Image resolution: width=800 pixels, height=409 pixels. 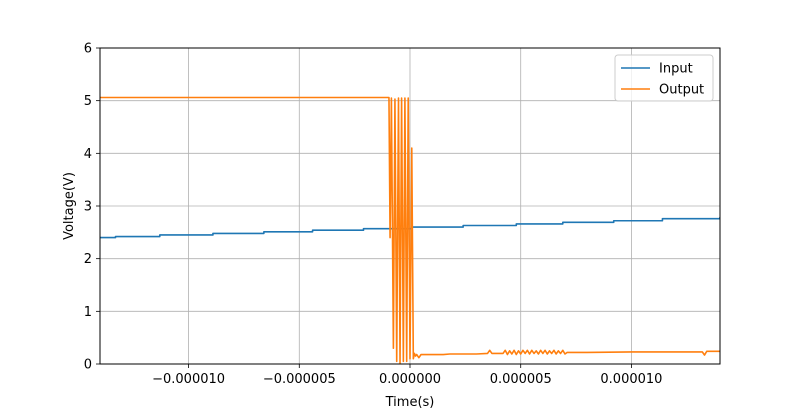 I want to click on y-tick-label: 0, so click(x=88, y=365).